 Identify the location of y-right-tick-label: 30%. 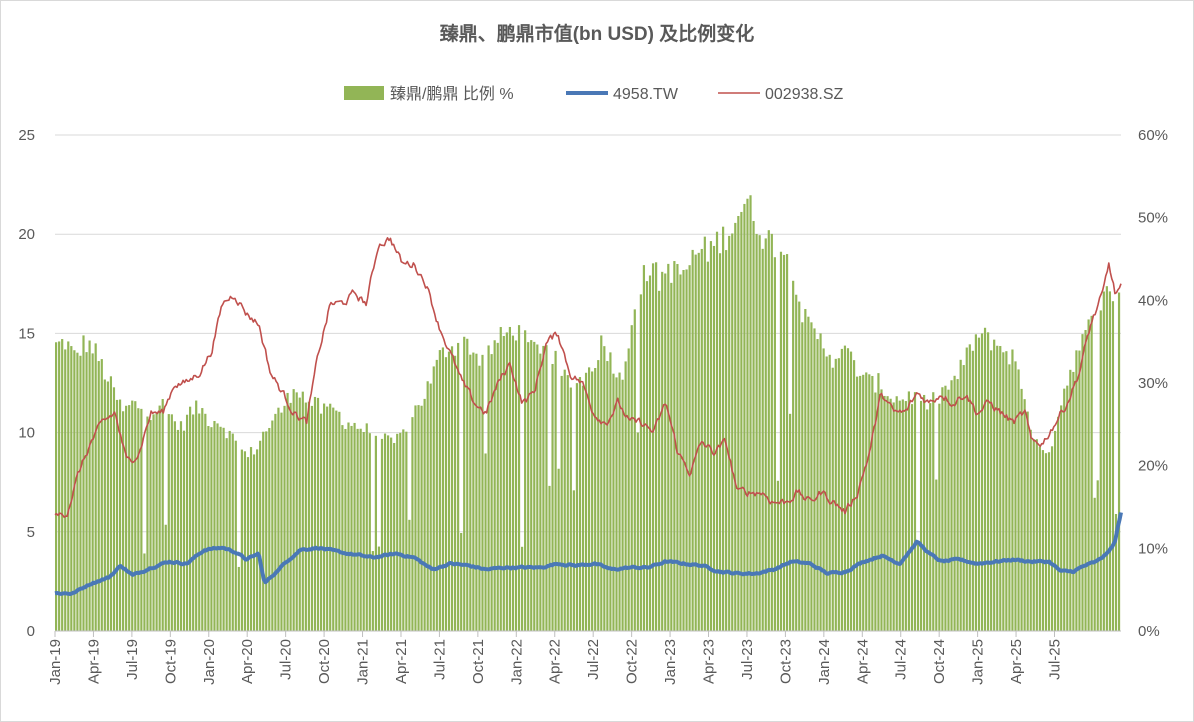
(1153, 383).